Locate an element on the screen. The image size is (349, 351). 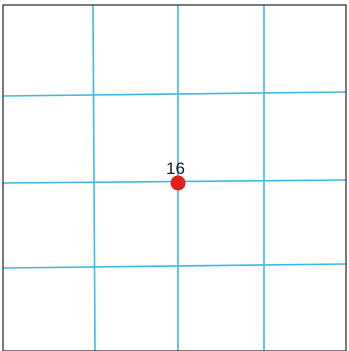
marked-point-label: 16 is located at coordinates (175, 168).